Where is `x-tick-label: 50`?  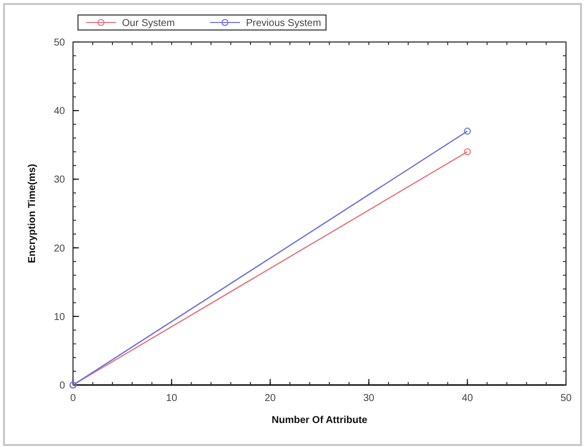
x-tick-label: 50 is located at coordinates (566, 398).